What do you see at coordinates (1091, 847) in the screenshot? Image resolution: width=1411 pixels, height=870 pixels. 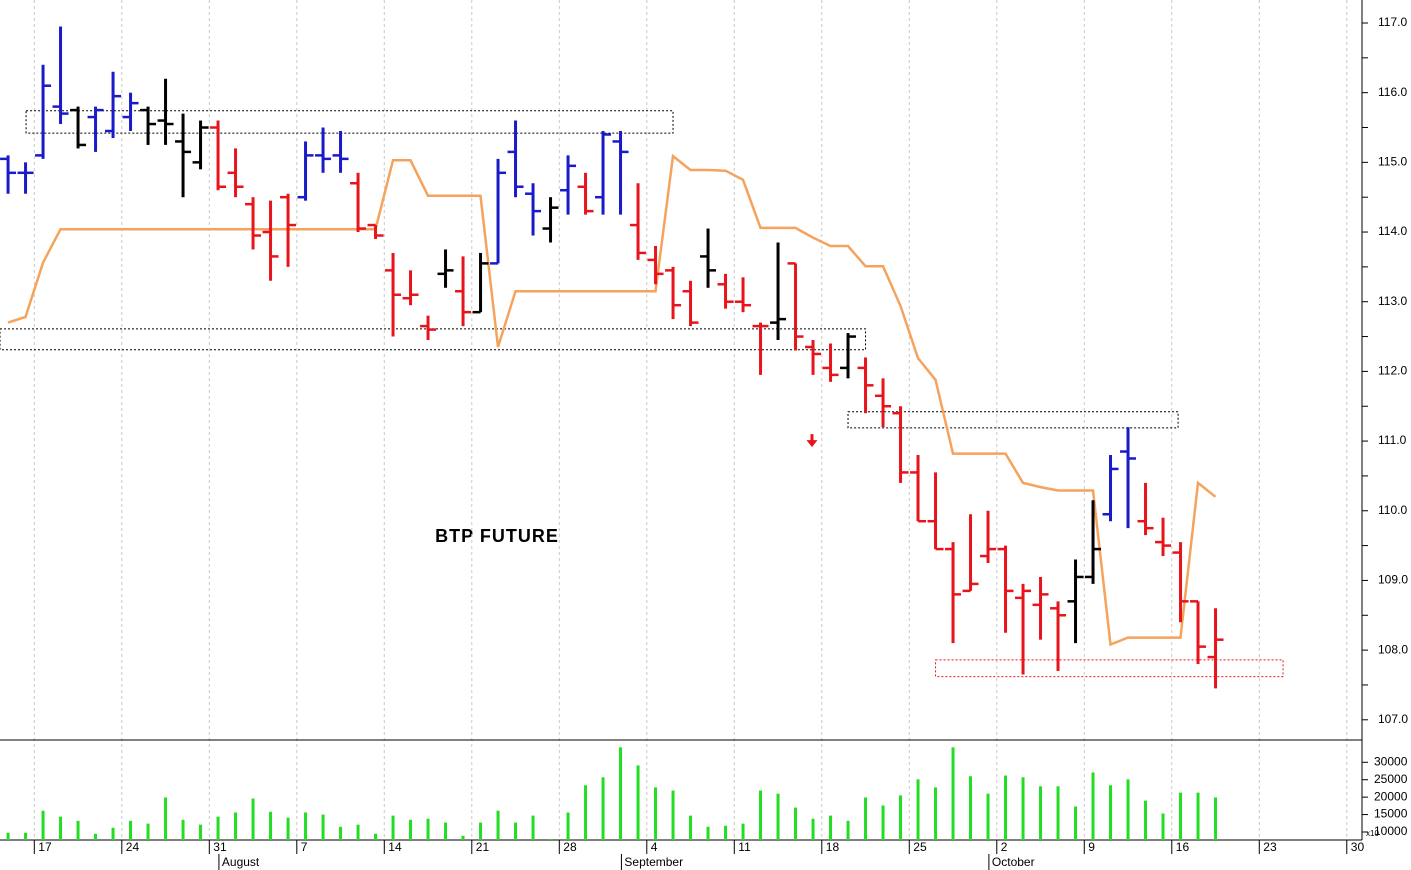 I see `x-tick-label: 9` at bounding box center [1091, 847].